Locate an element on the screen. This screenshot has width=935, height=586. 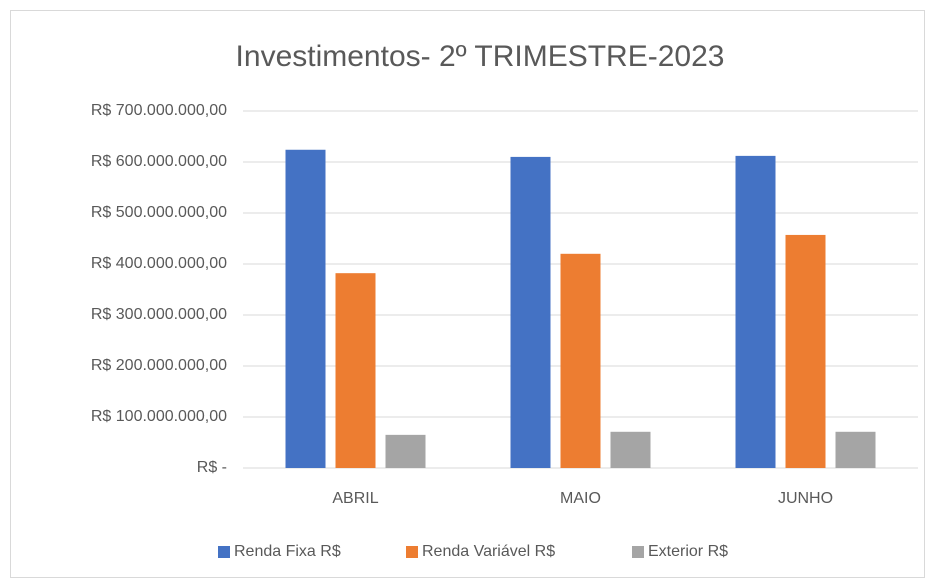
legend-label: Exterior R$ is located at coordinates (688, 551).